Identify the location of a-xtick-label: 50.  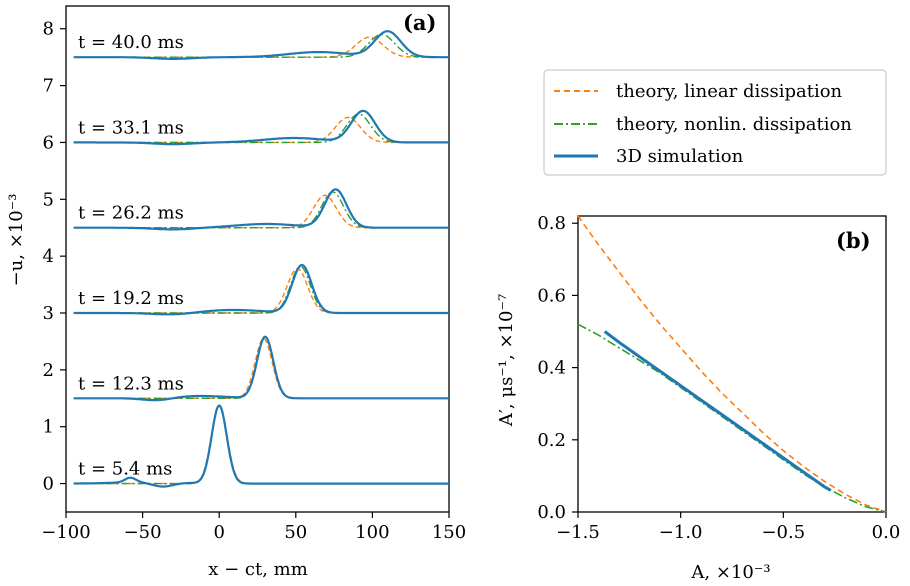
(295, 532).